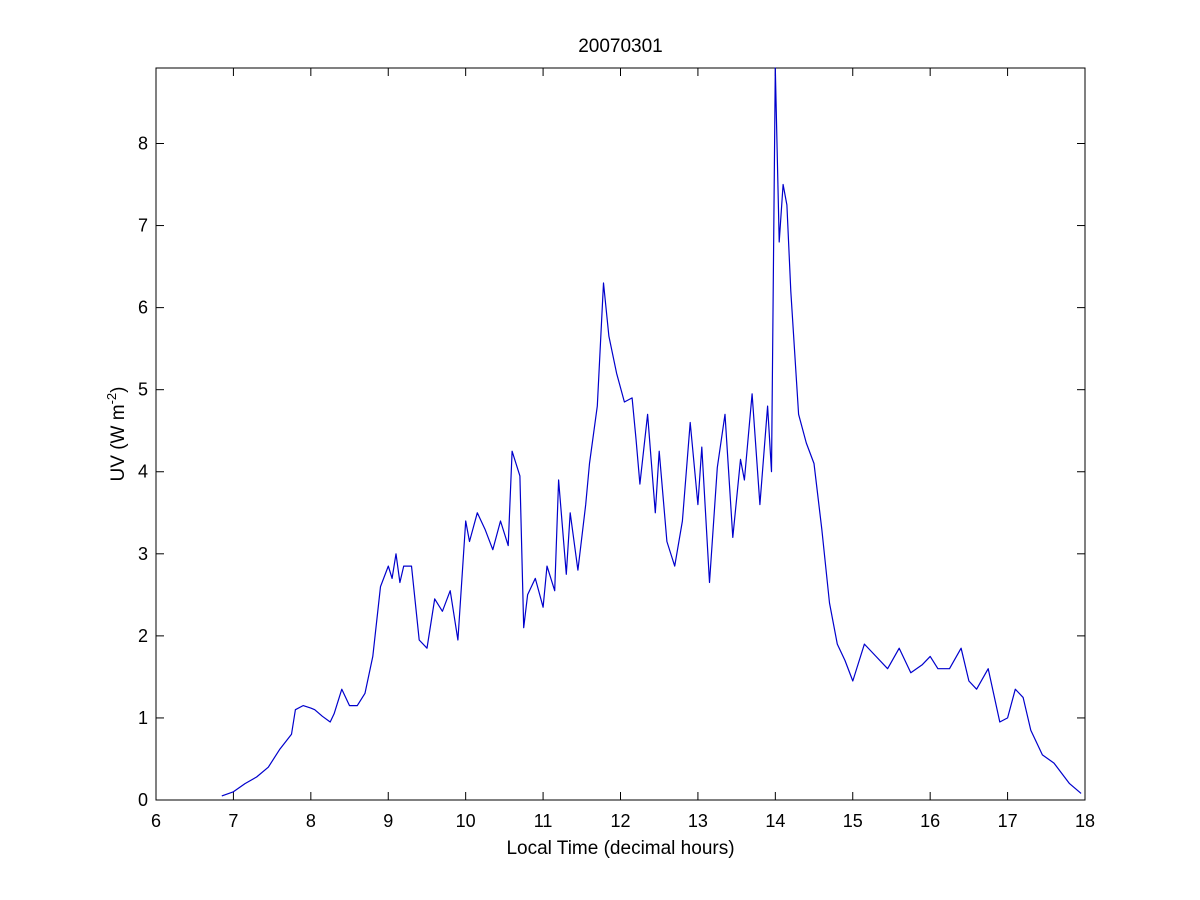 Image resolution: width=1200 pixels, height=900 pixels. Describe the element at coordinates (620, 848) in the screenshot. I see `x-axis-title: Local Time (decimal hours)` at that location.